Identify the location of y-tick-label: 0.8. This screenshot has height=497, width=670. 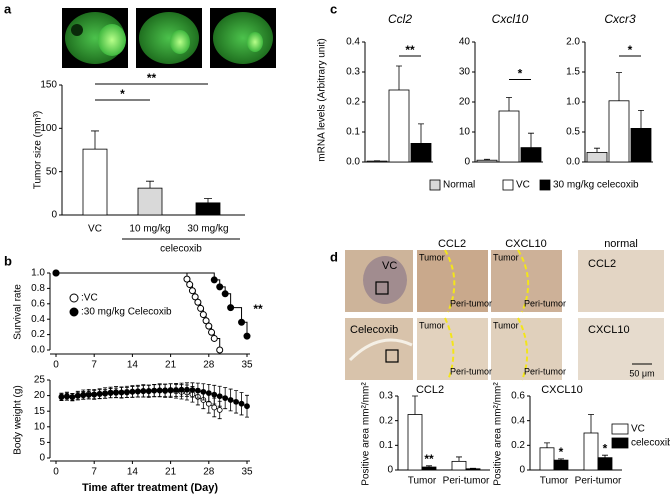
(38, 288).